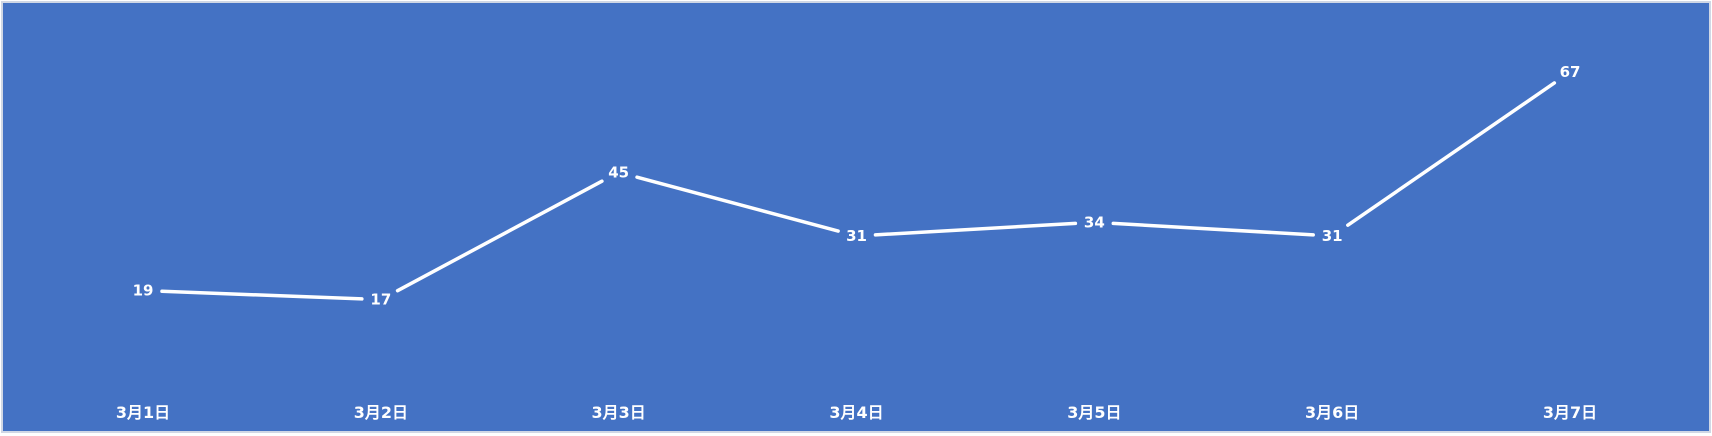 The image size is (1712, 436). What do you see at coordinates (381, 412) in the screenshot?
I see `x-tick-label-2: 3月2日` at bounding box center [381, 412].